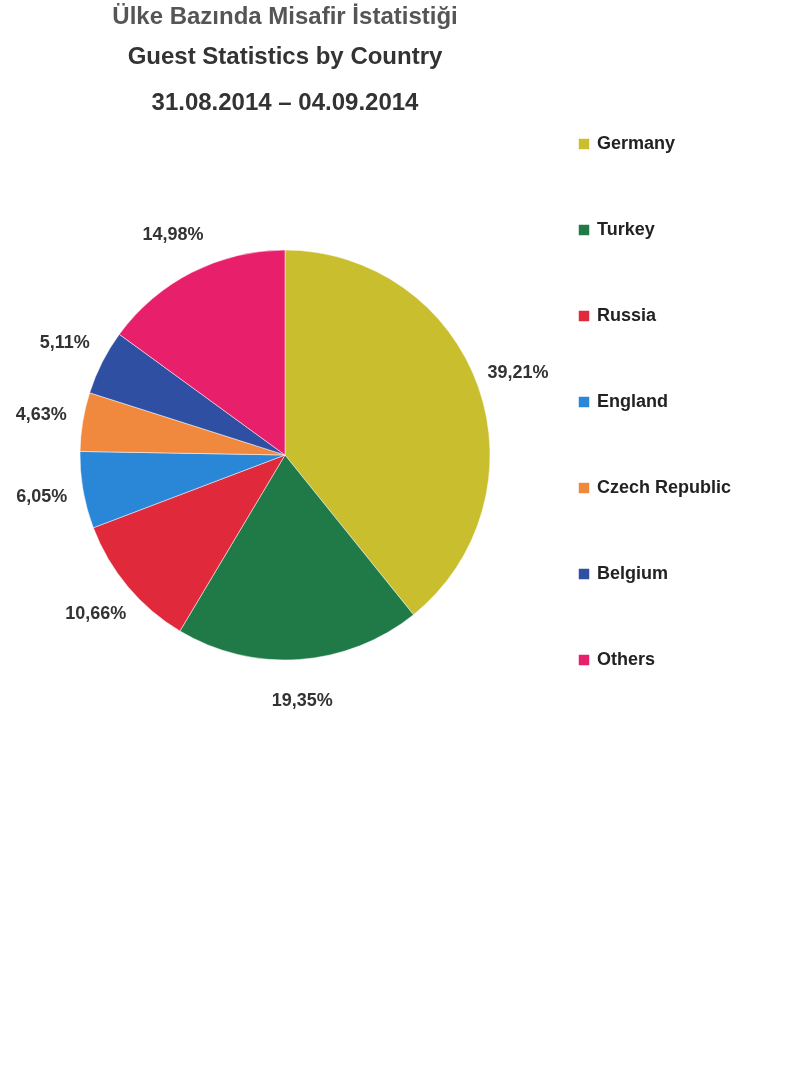  Describe the element at coordinates (64, 342) in the screenshot. I see `data-label: 5,11%` at that location.